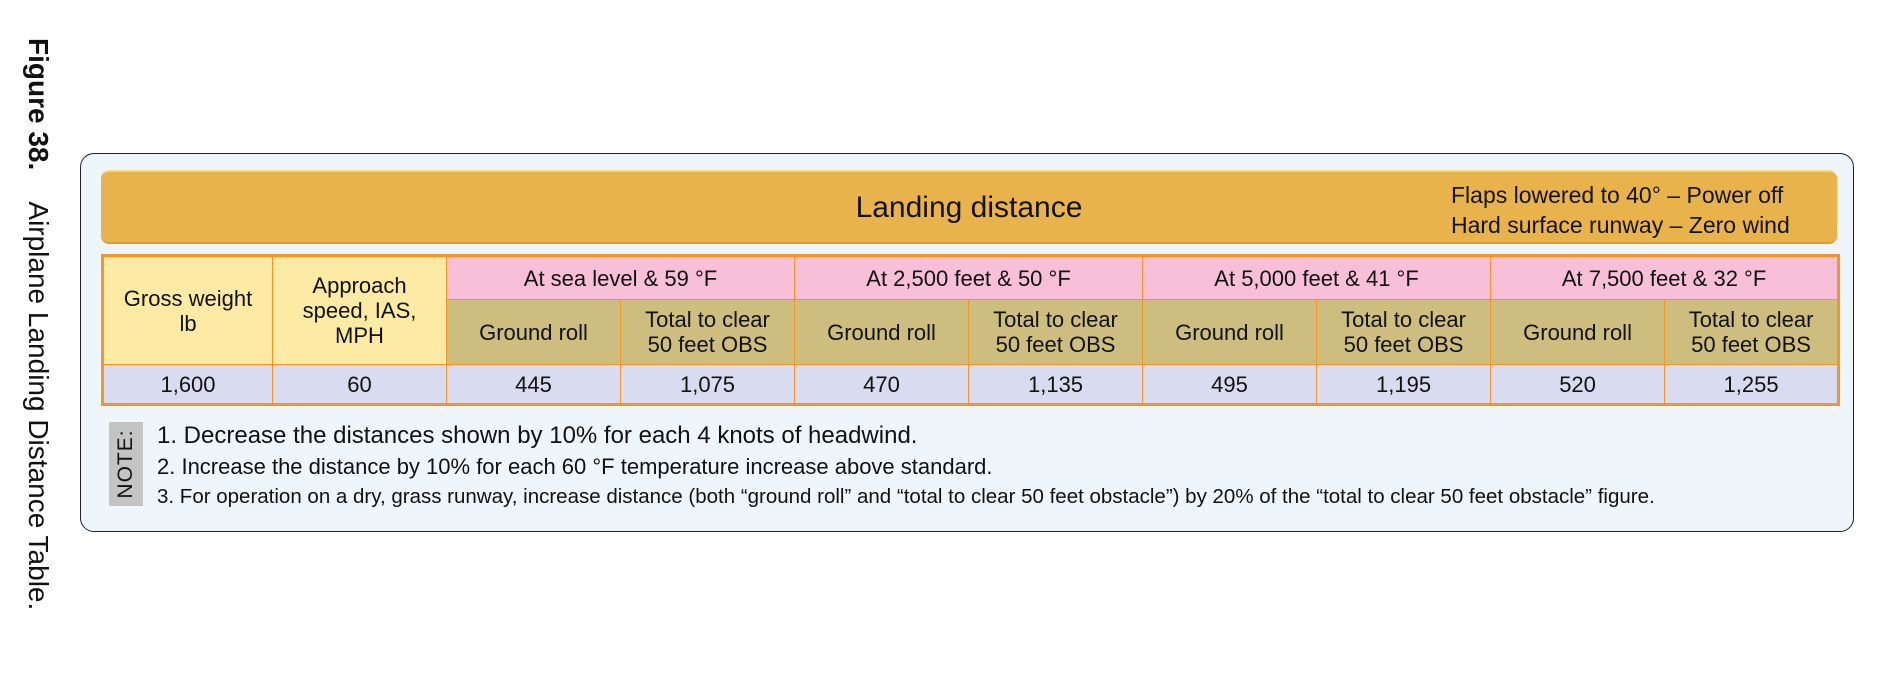 The width and height of the screenshot is (1883, 699). Describe the element at coordinates (1578, 384) in the screenshot. I see `cell-7500-ground-roll: 520` at that location.